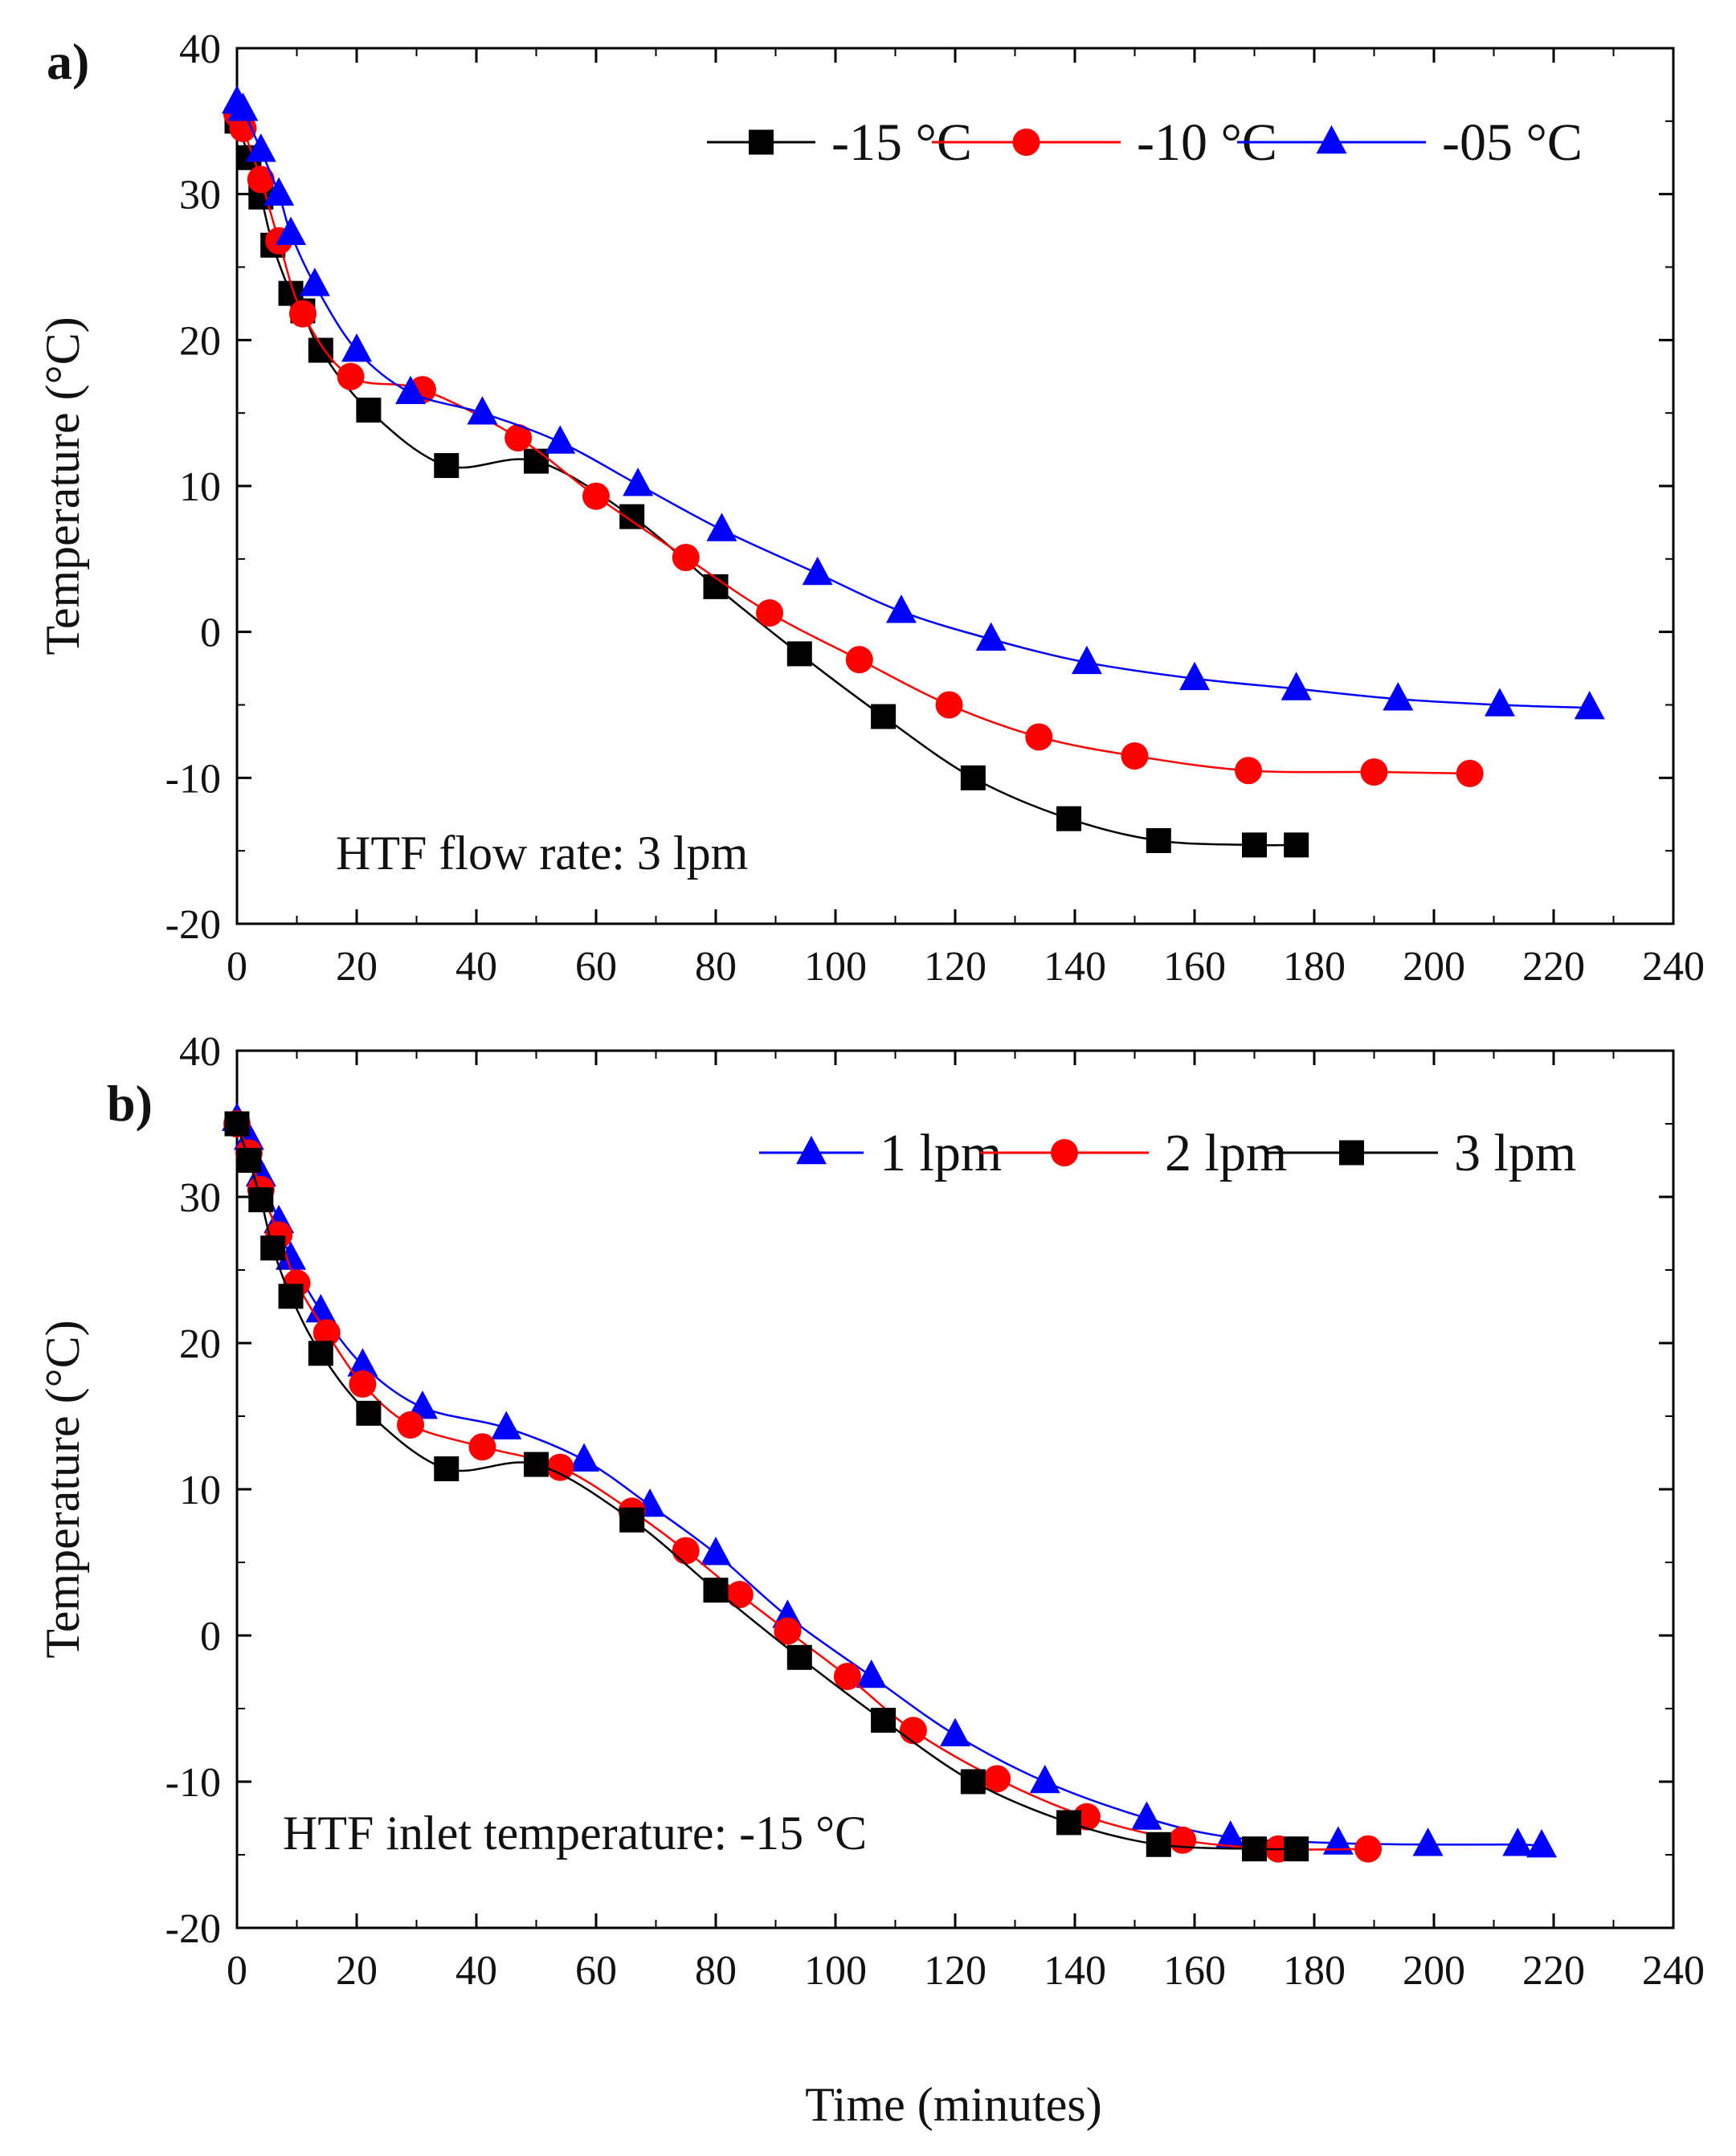  Describe the element at coordinates (193, 1929) in the screenshot. I see `y-tick-label: -20` at that location.